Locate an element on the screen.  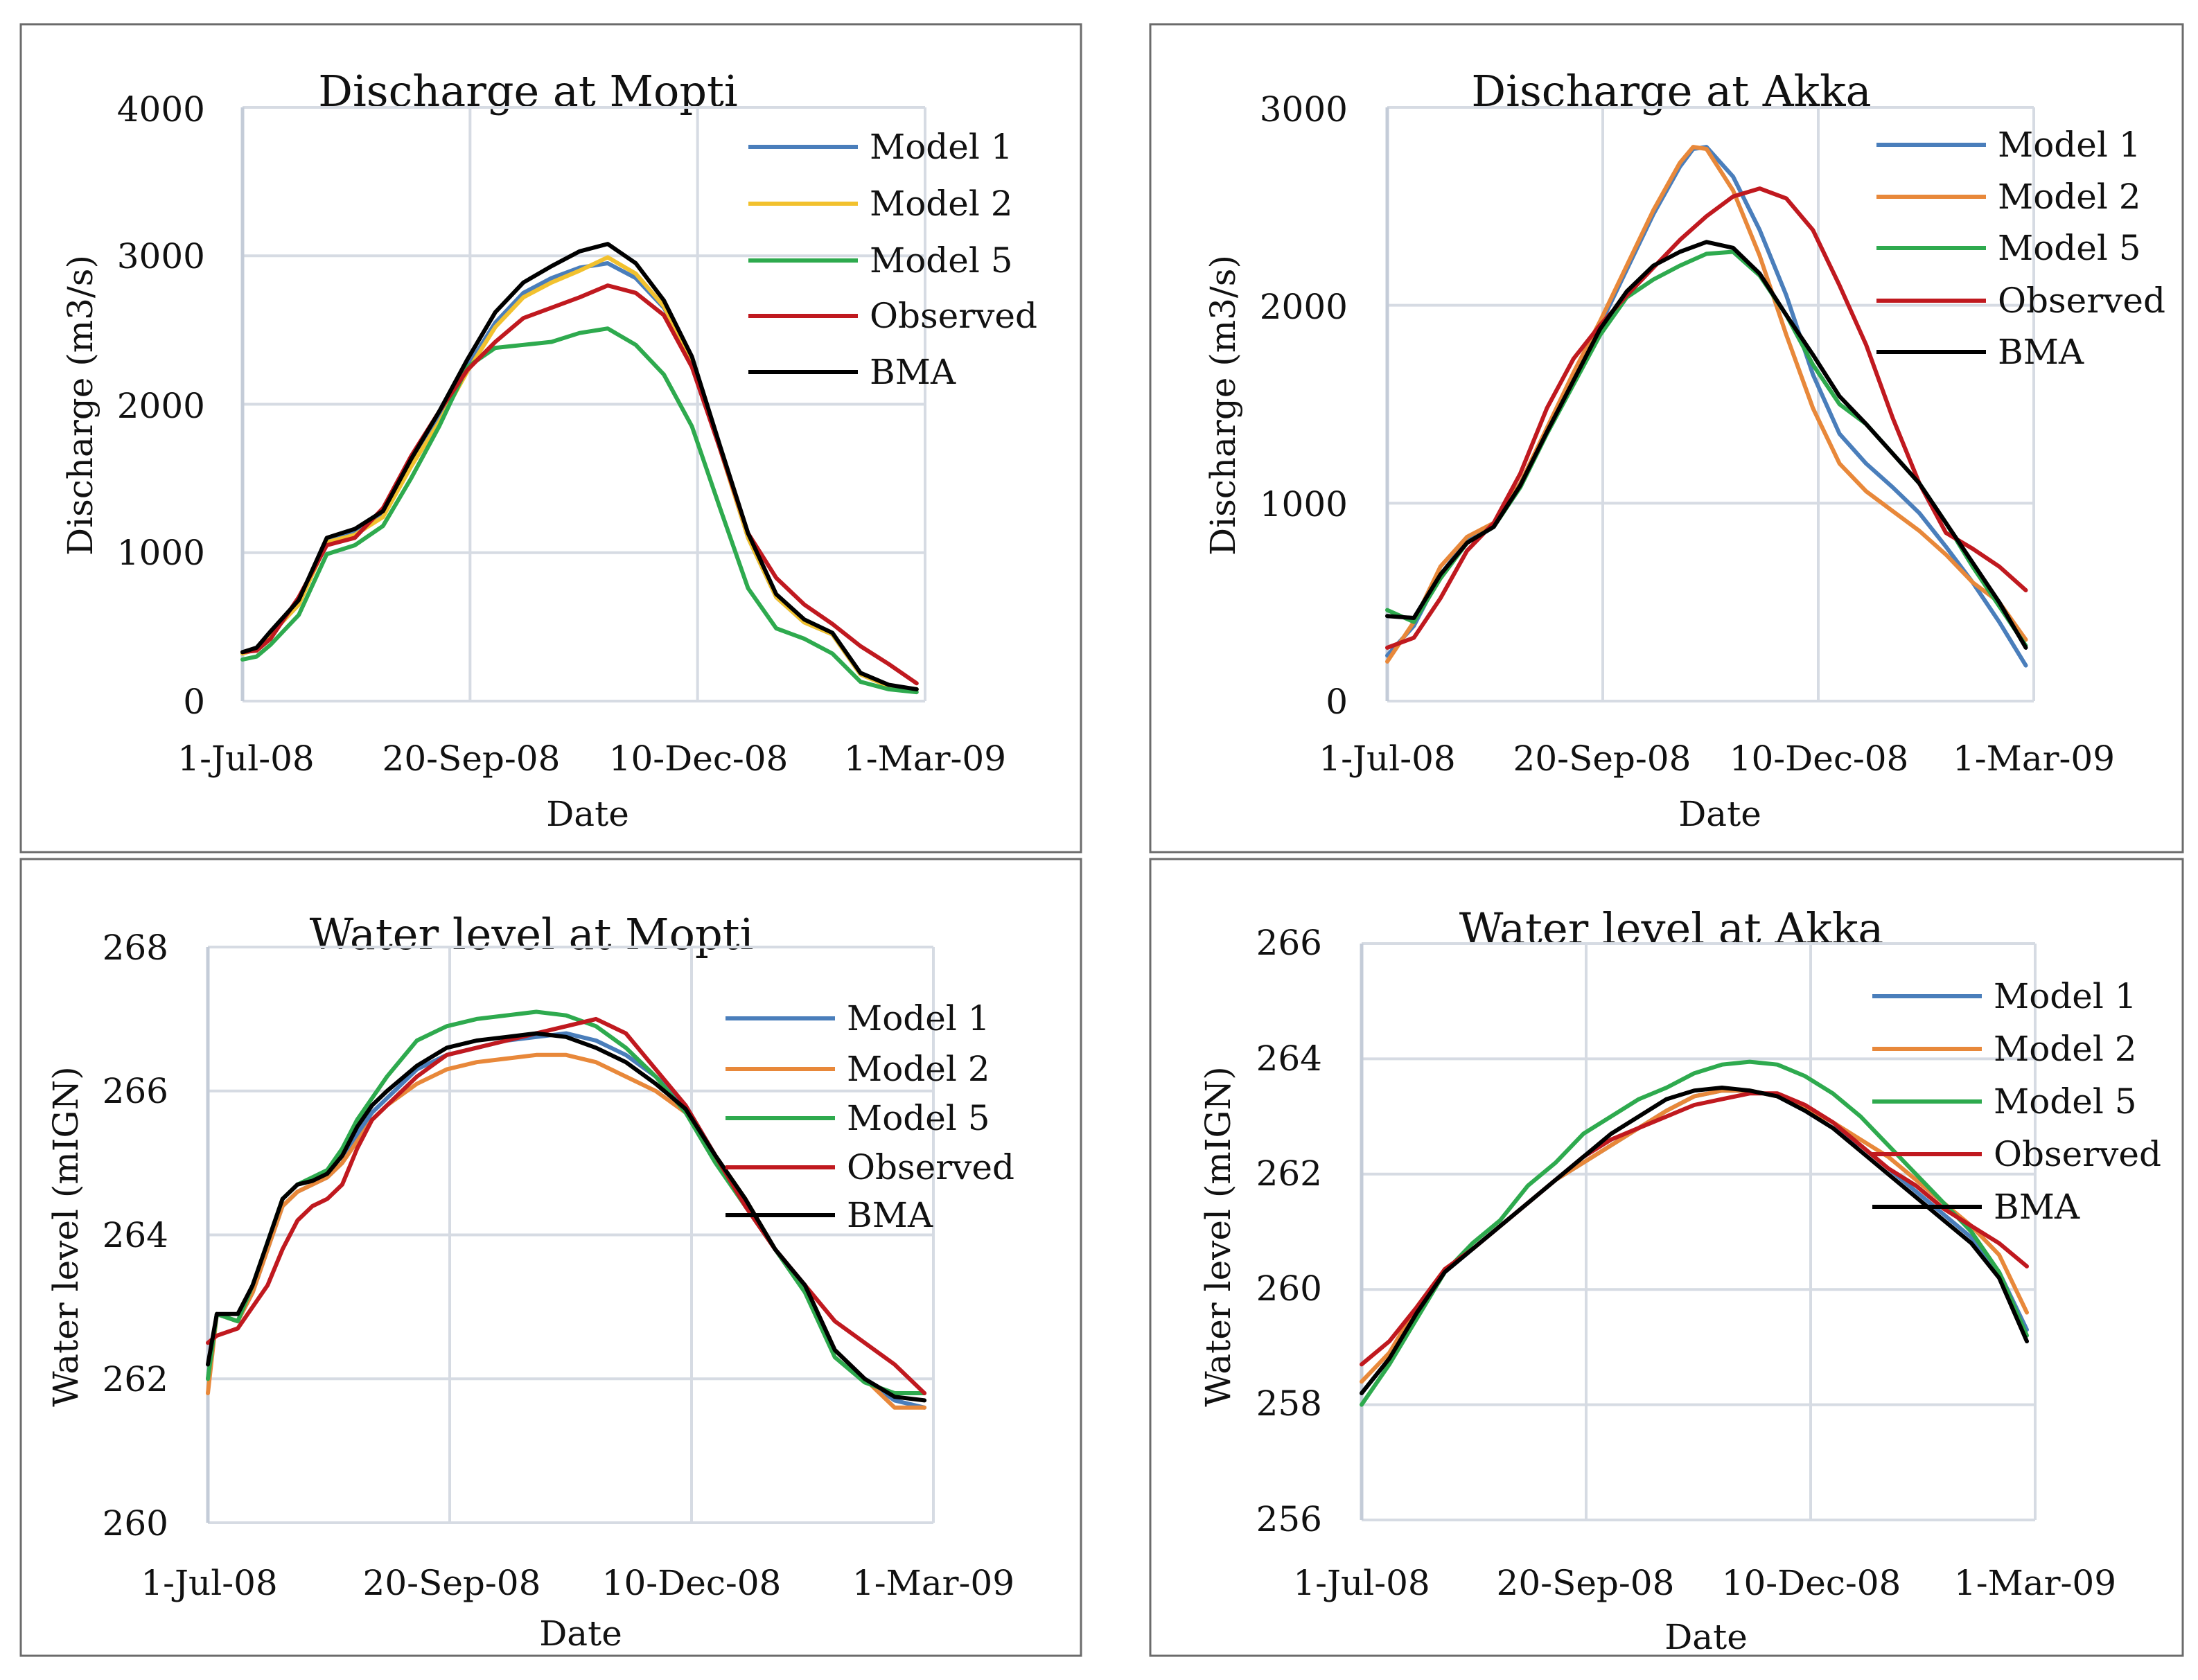
y-tick-label: 256 is located at coordinates (1289, 1519).